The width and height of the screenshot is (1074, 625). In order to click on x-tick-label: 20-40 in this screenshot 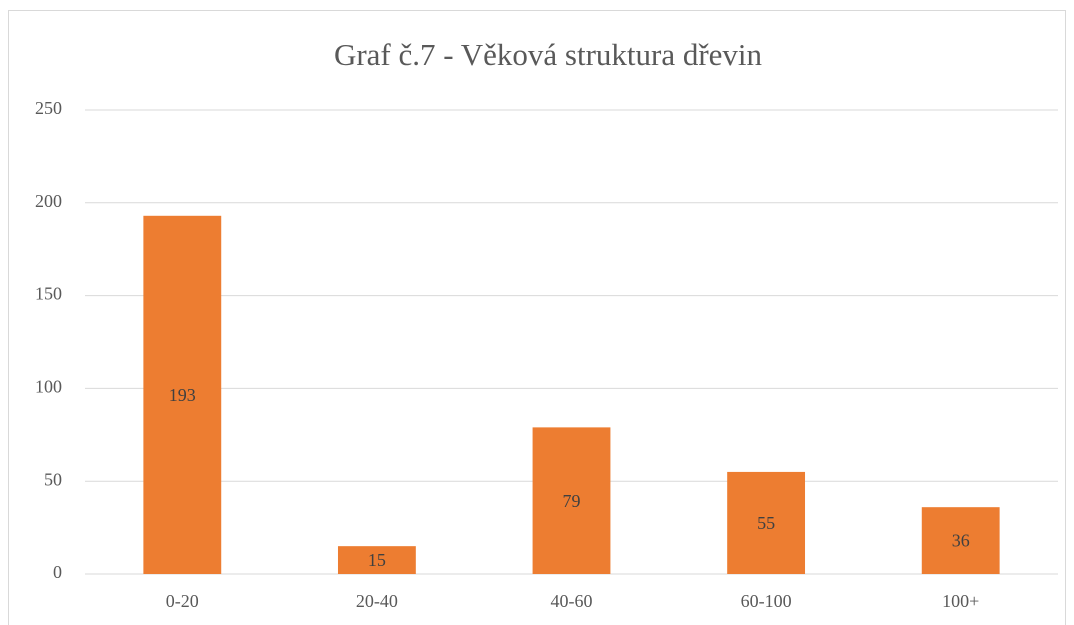, I will do `click(377, 601)`.